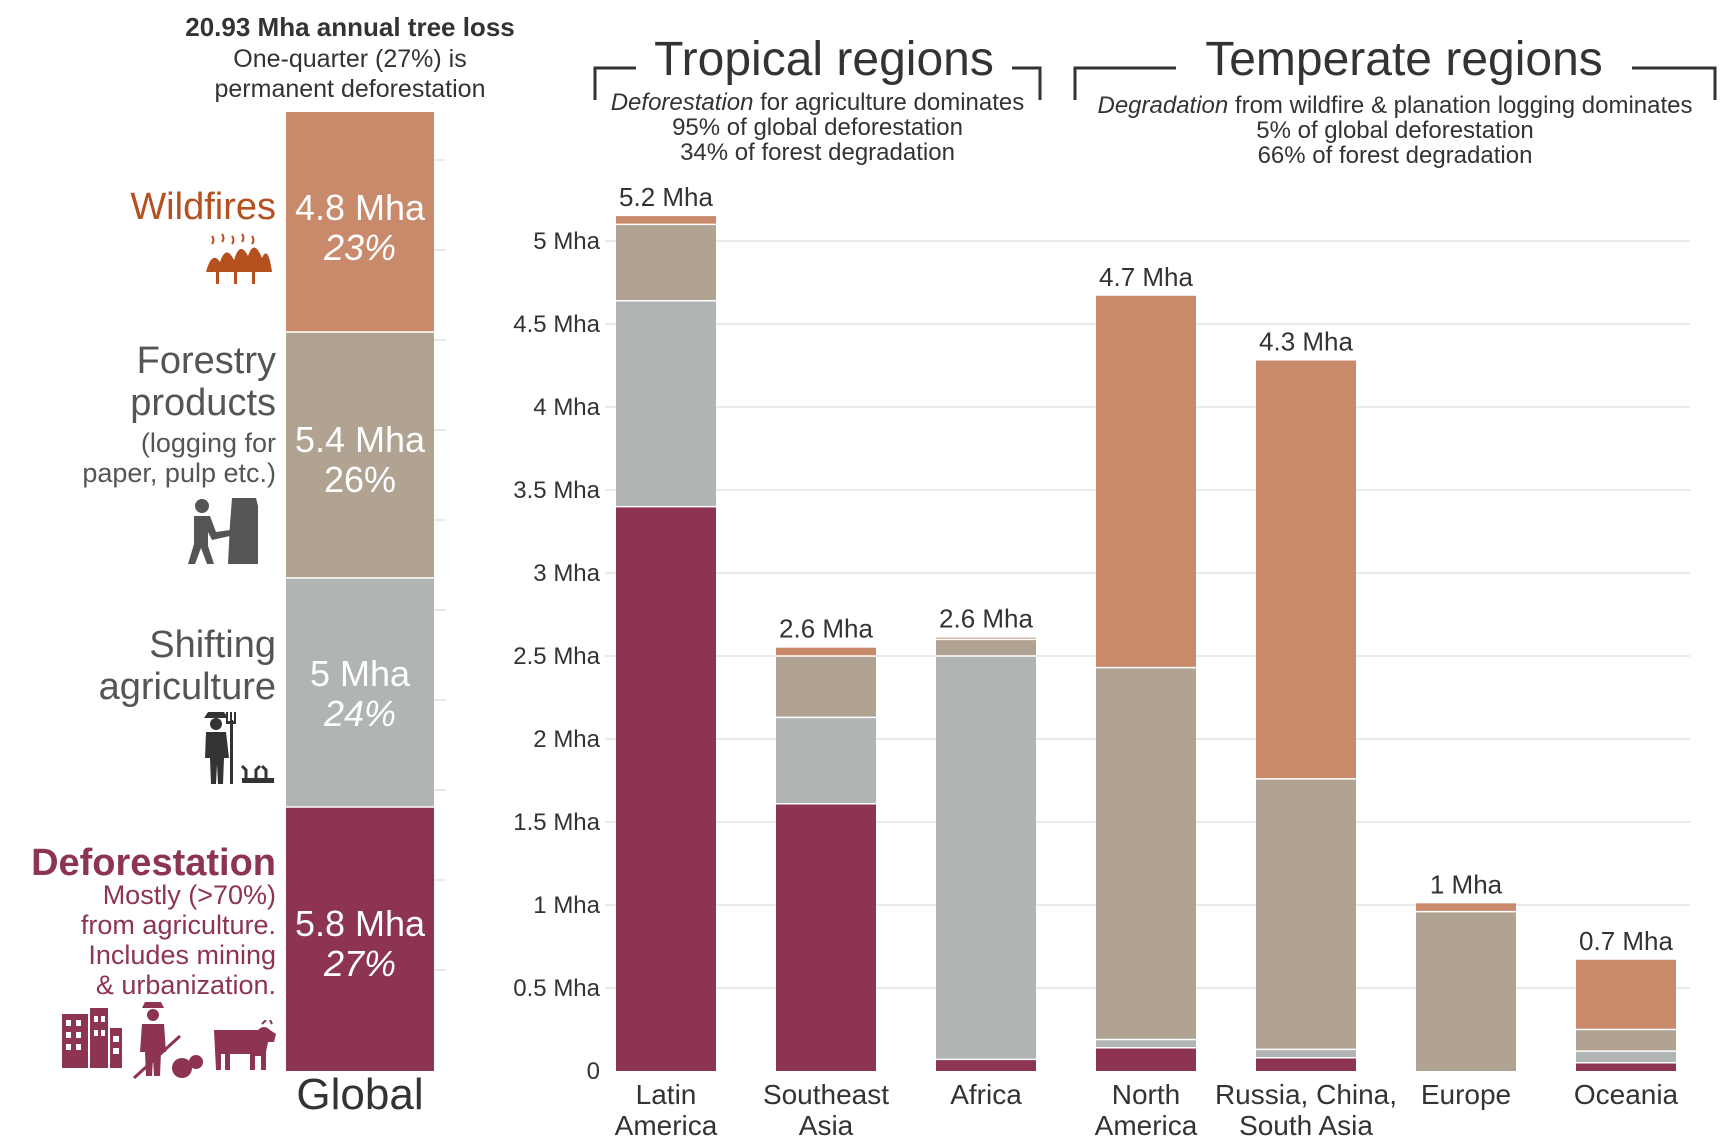 The height and width of the screenshot is (1147, 1729). I want to click on bar-total-label: 4.3 Mha, so click(1306, 342).